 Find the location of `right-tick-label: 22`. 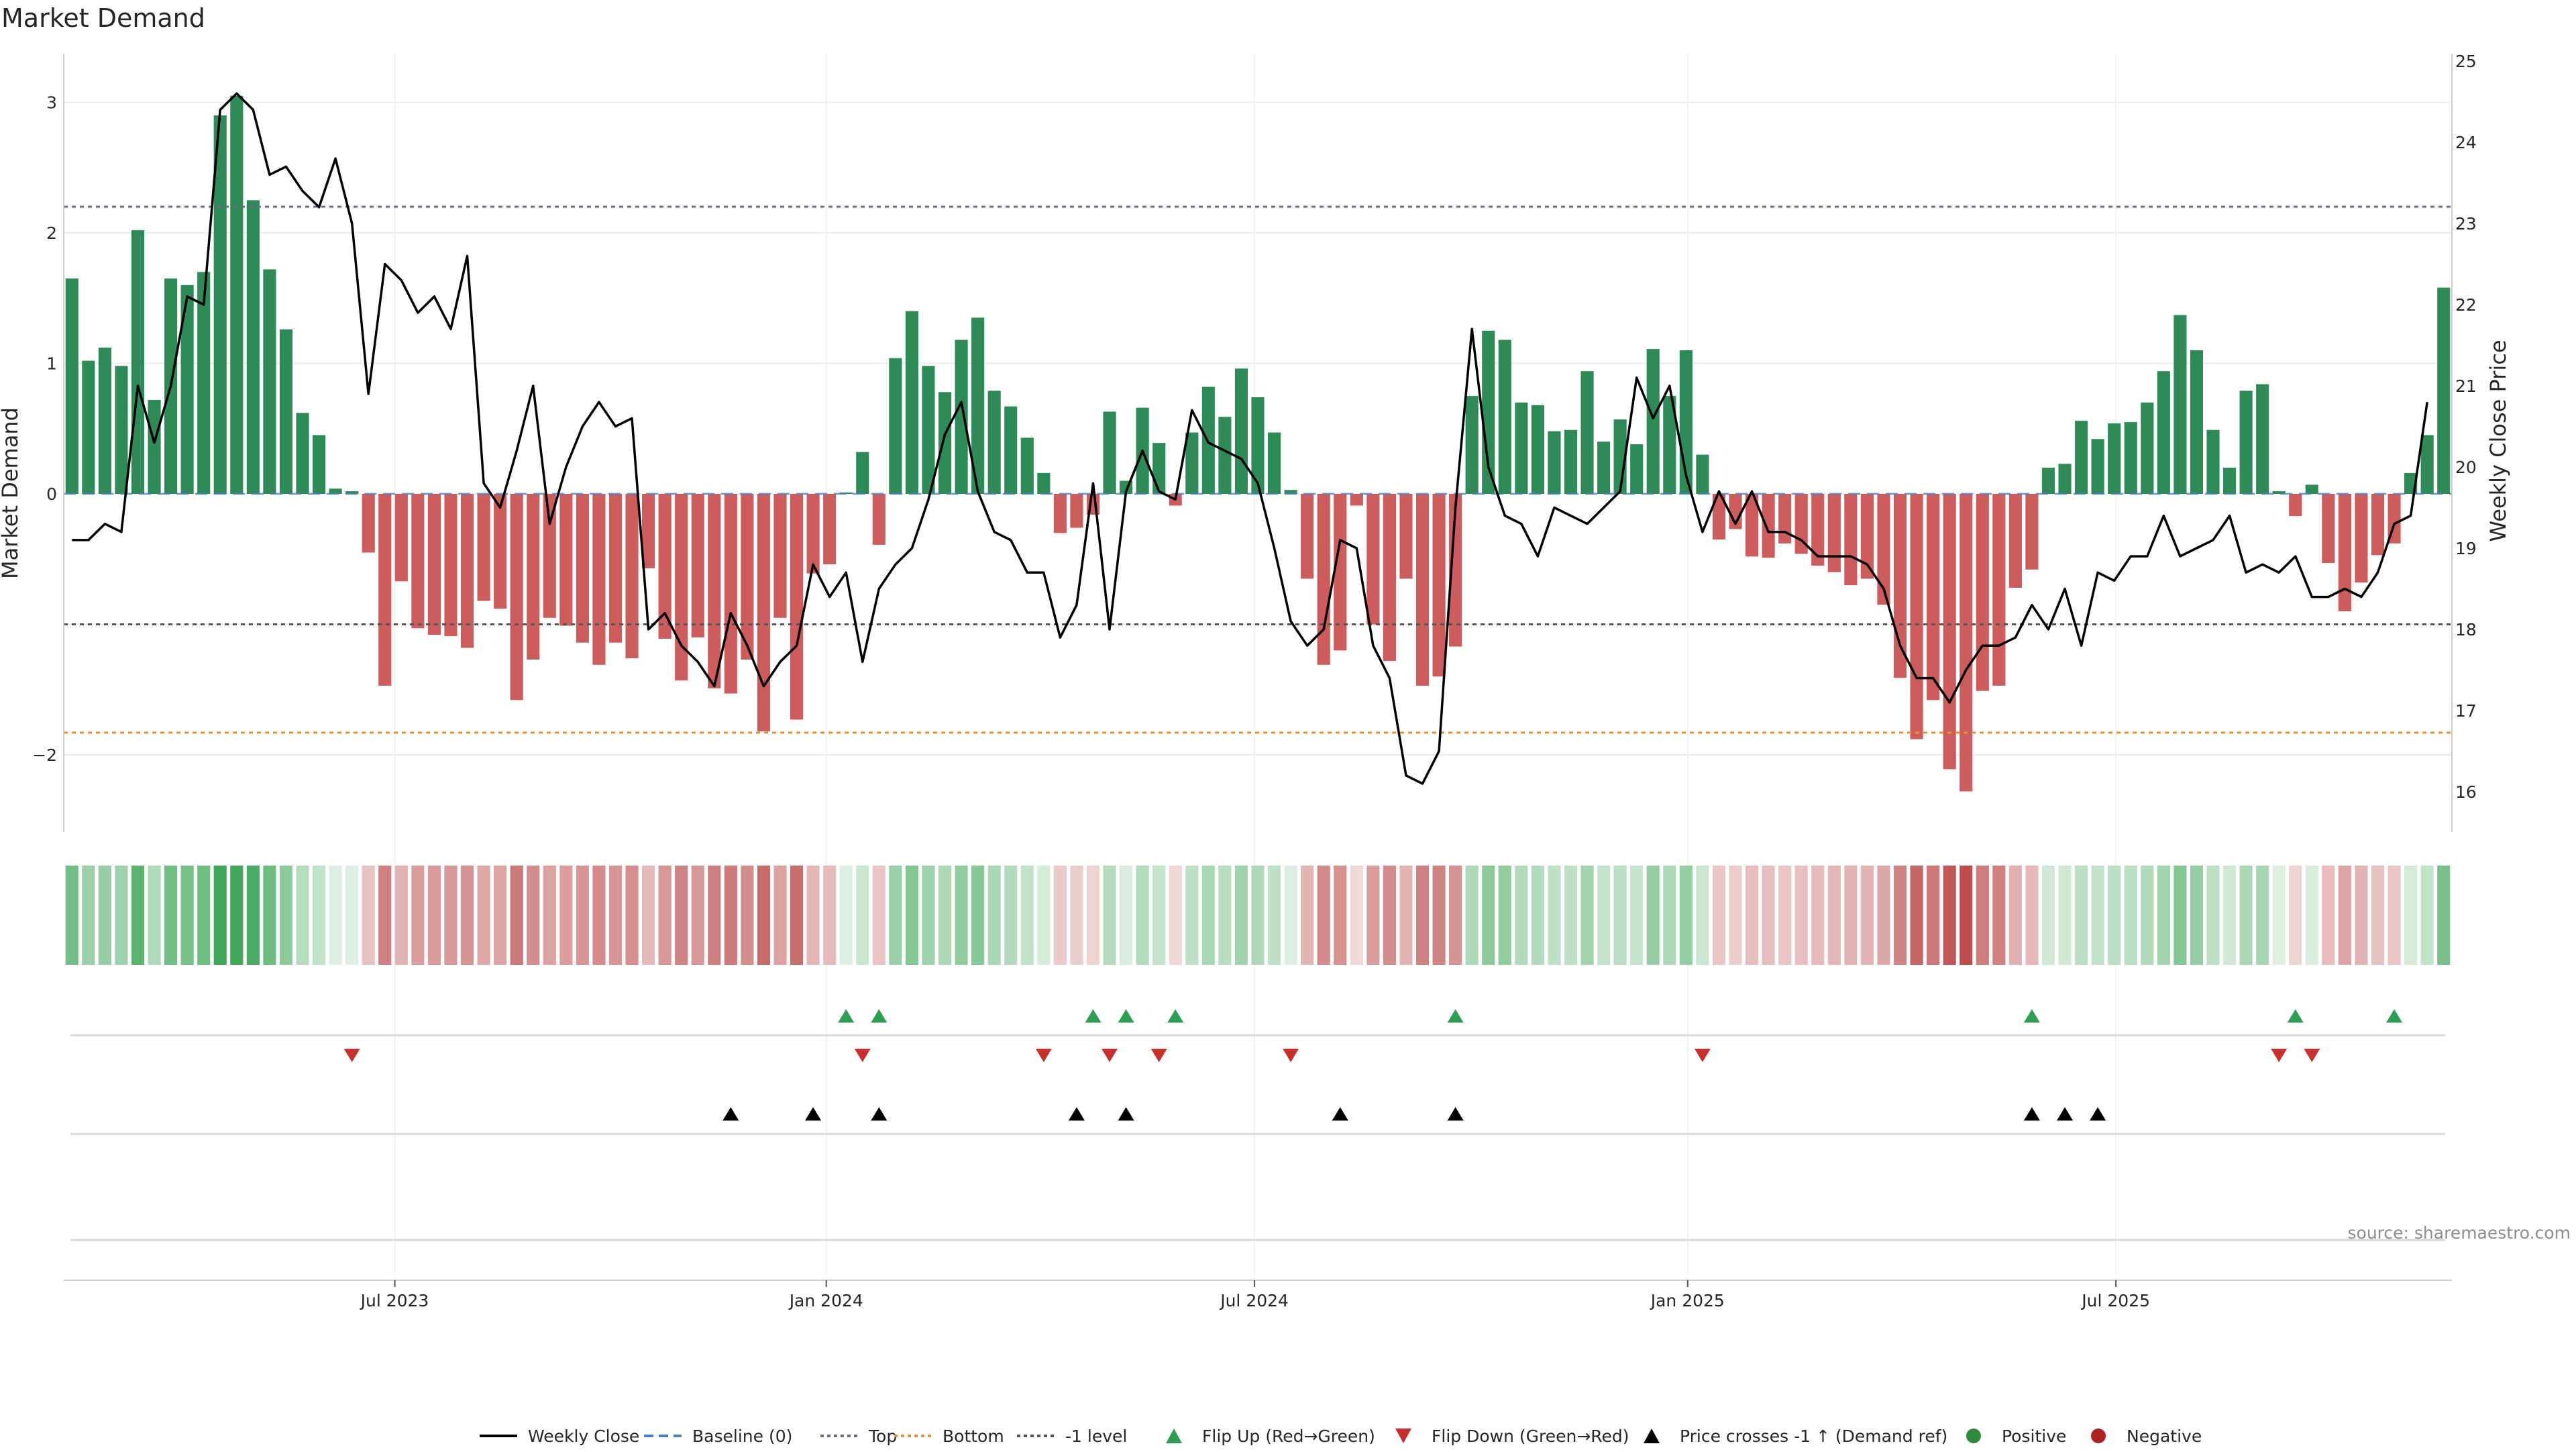

right-tick-label: 22 is located at coordinates (2466, 305).